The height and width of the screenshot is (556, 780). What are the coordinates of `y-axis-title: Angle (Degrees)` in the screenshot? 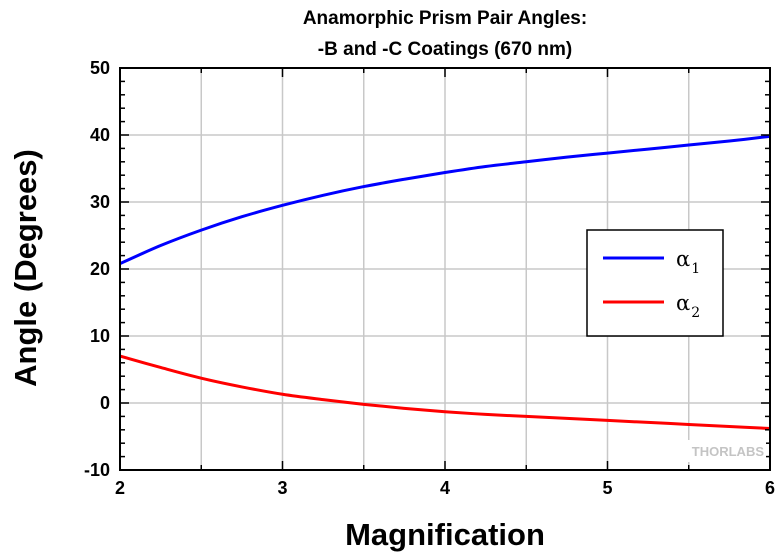 It's located at (25, 268).